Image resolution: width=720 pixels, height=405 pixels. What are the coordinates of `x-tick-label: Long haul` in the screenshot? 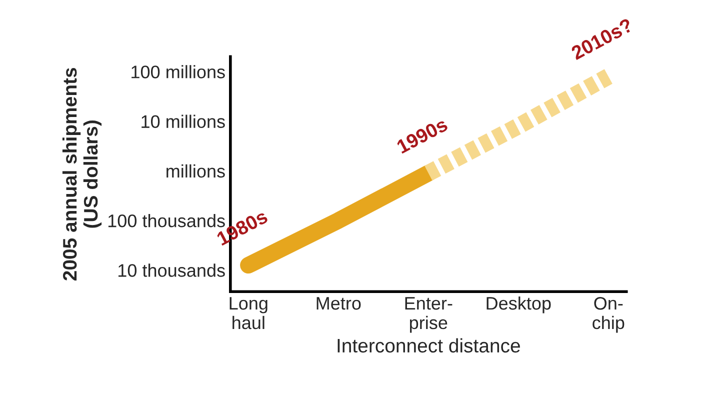 It's located at (249, 313).